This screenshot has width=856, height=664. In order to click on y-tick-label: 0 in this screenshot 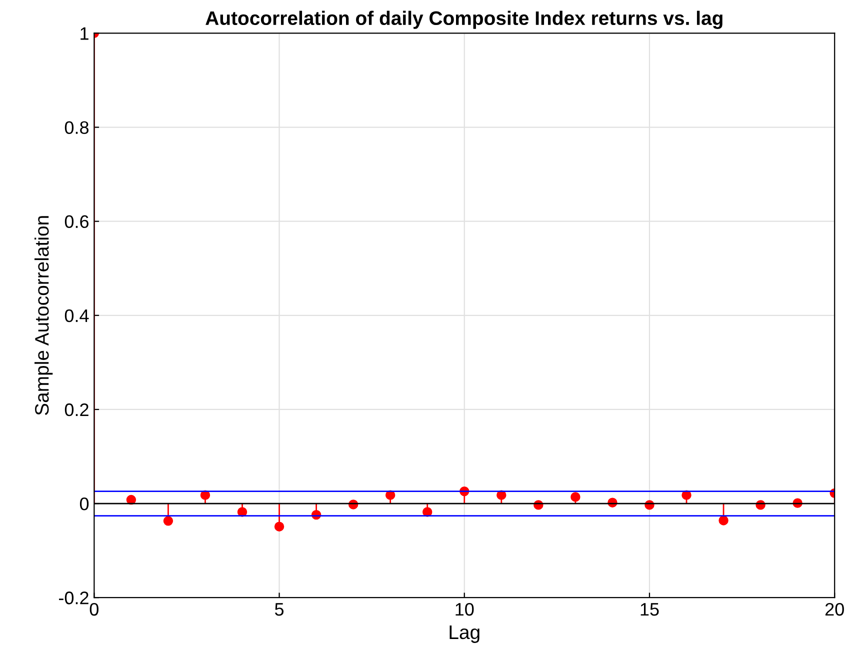, I will do `click(84, 503)`.